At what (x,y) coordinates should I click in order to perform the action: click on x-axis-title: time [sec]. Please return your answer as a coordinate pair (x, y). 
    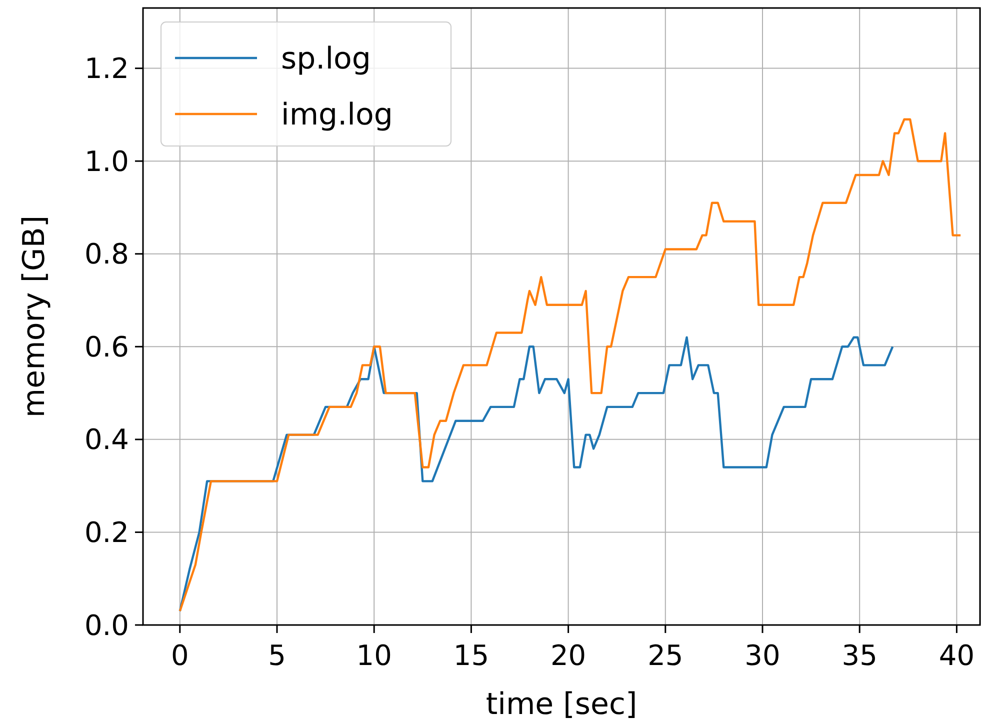
    Looking at the image, I should click on (562, 704).